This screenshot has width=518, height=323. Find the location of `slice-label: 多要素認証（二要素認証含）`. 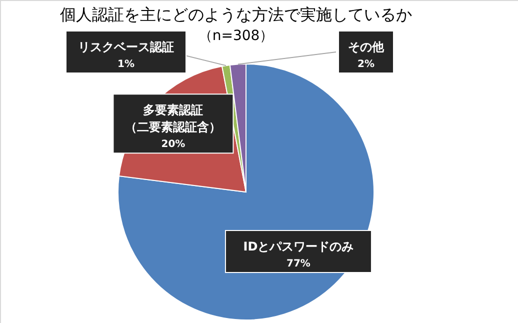

slice-label: 多要素認証（二要素認証含） is located at coordinates (173, 118).